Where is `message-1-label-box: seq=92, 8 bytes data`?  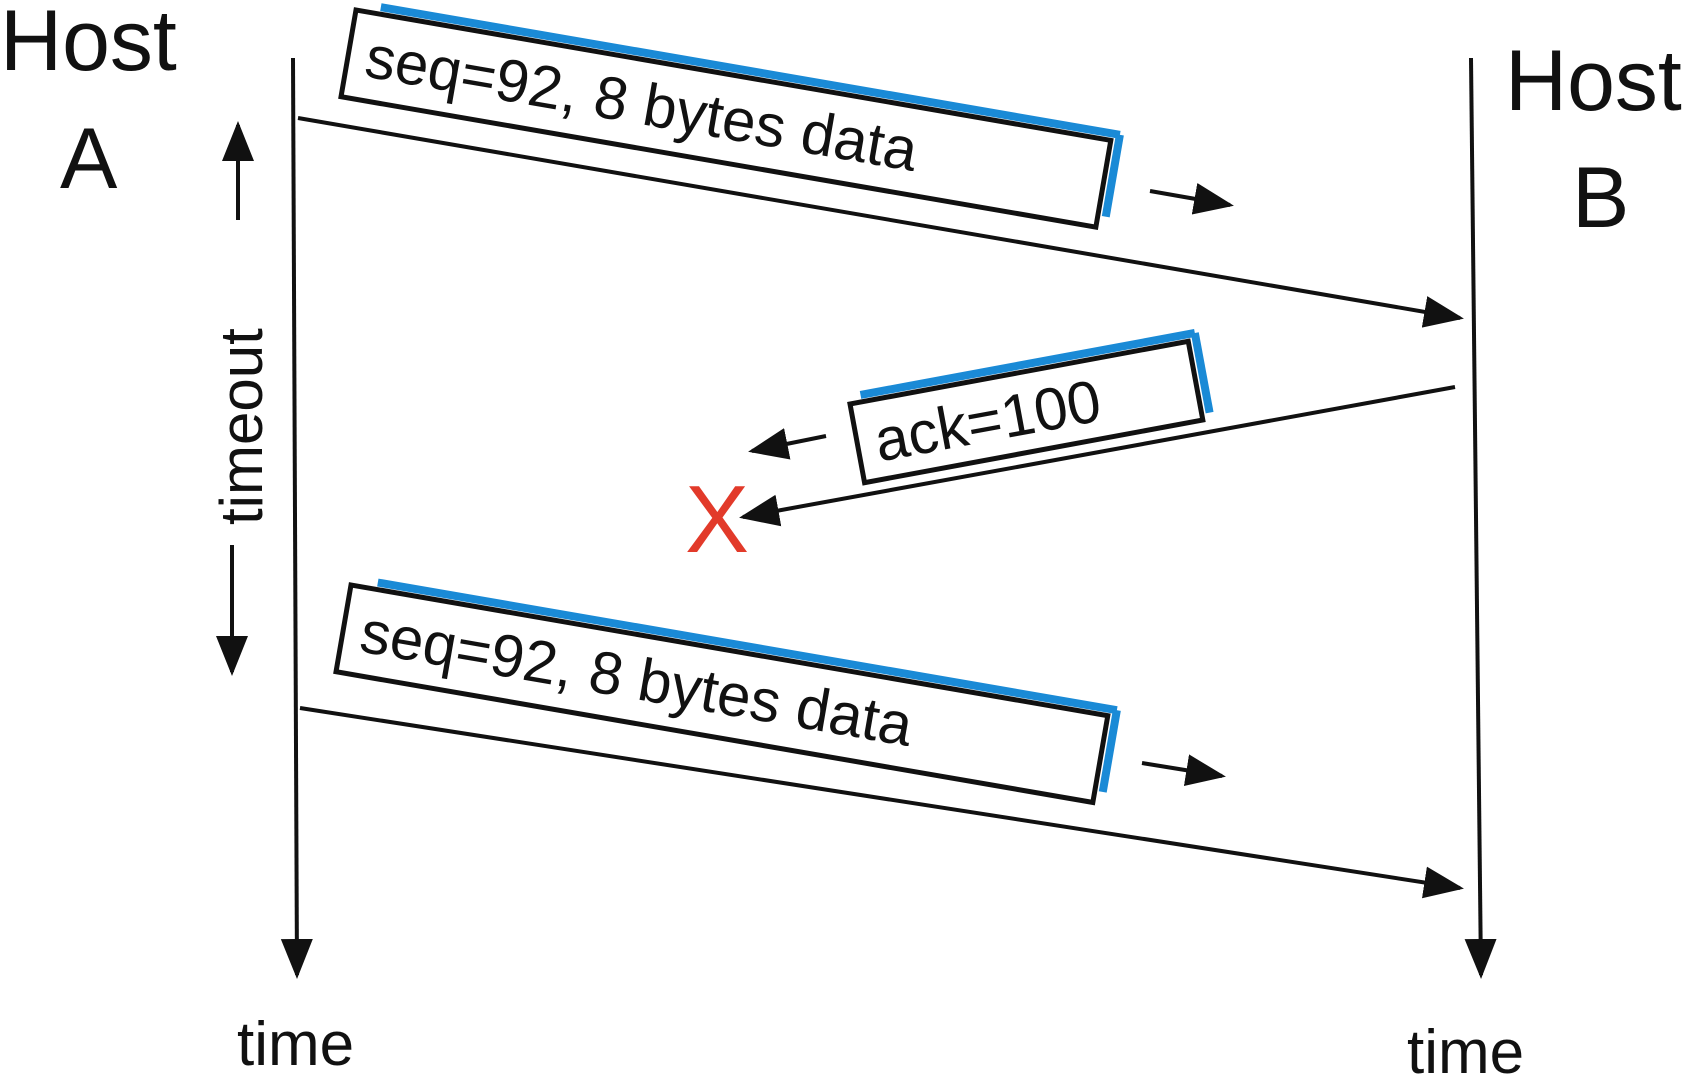
message-1-label-box: seq=92, 8 bytes data is located at coordinates (731, 116).